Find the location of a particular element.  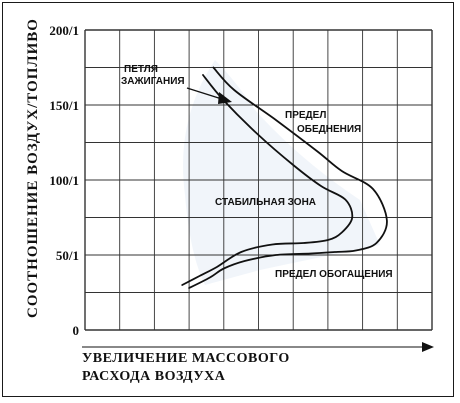

ignition-loop-arrowhead is located at coordinates (225, 98).